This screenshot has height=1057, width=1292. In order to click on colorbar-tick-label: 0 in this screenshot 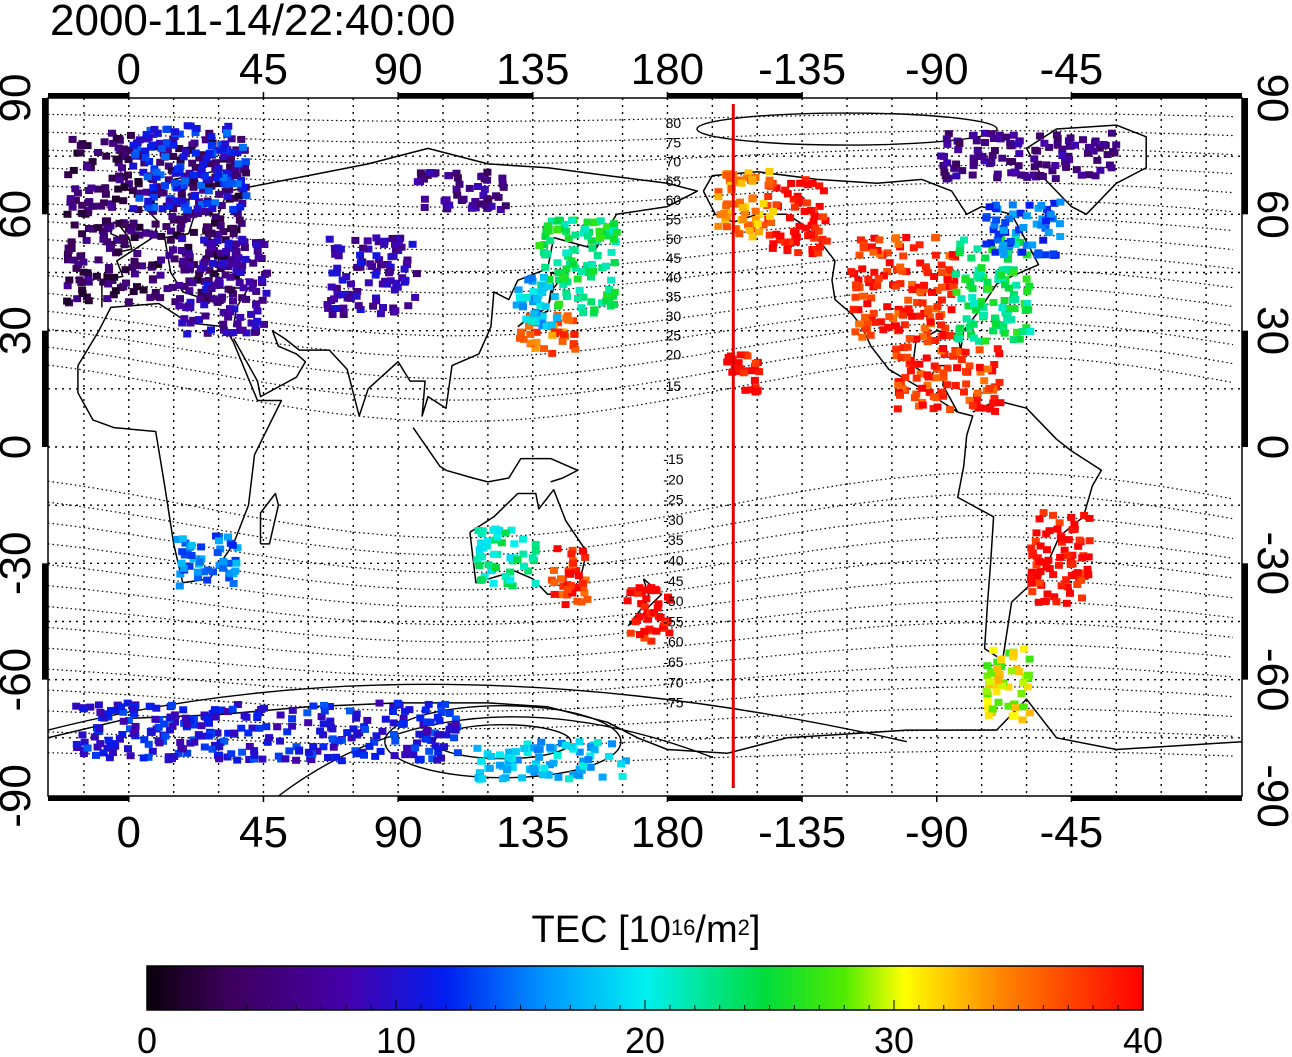, I will do `click(147, 1038)`.